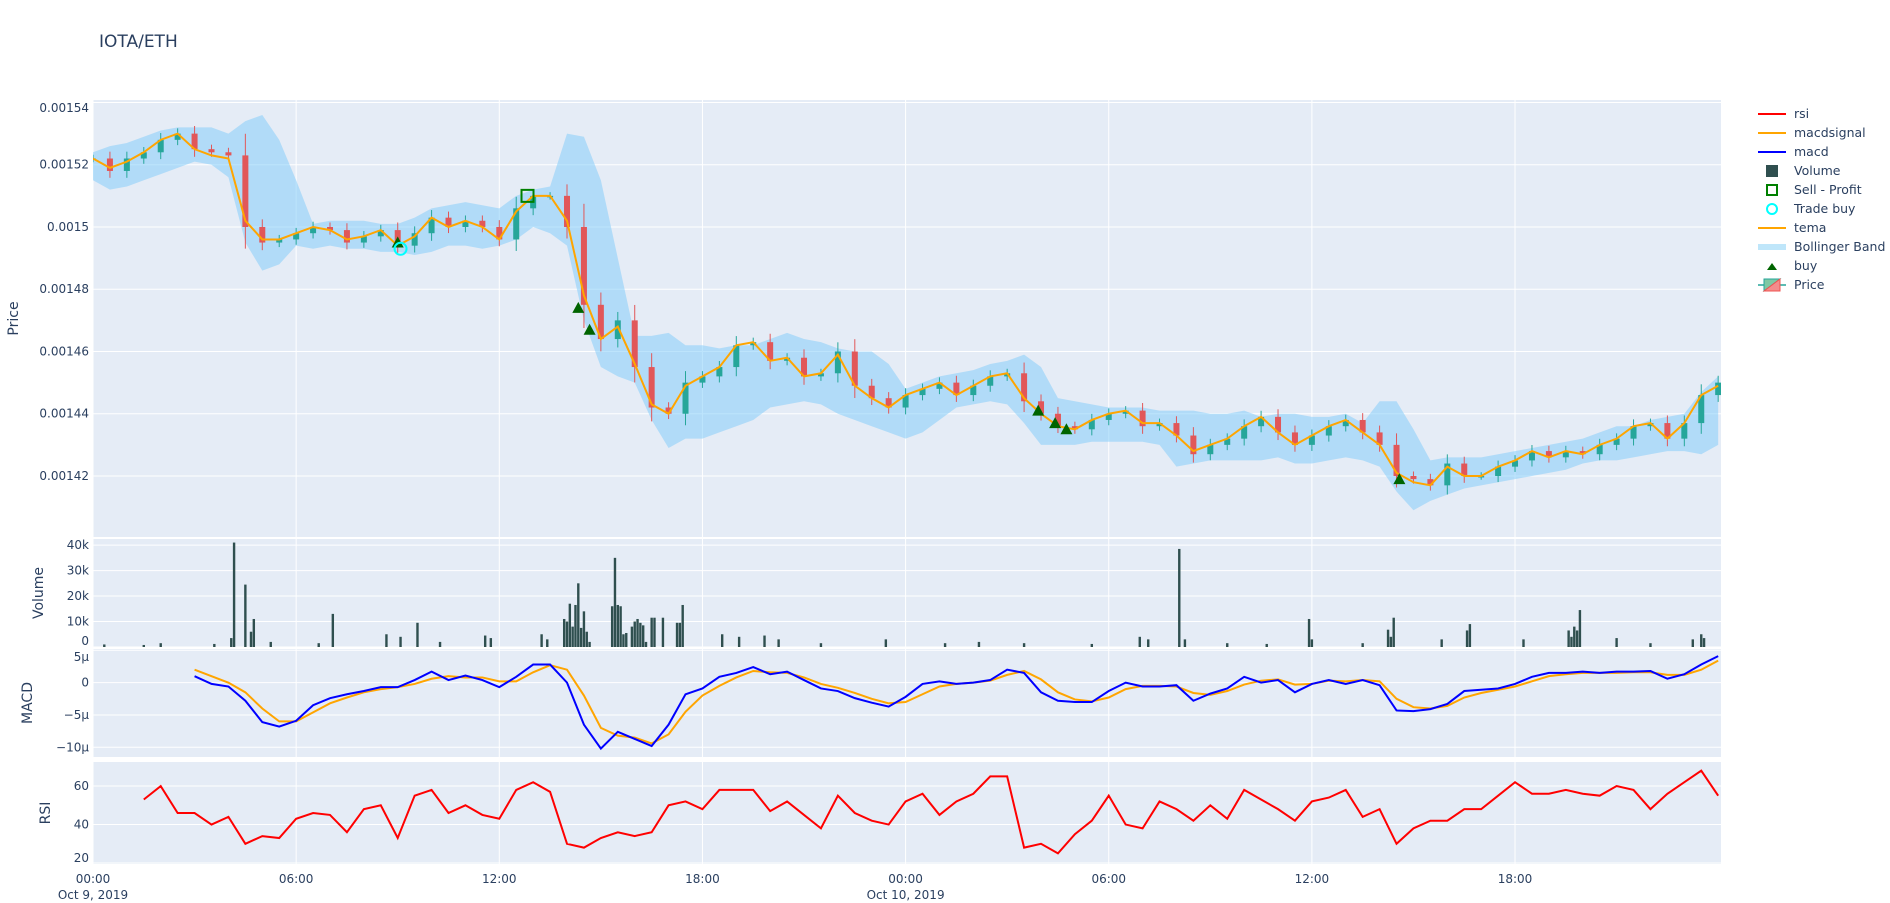  Describe the element at coordinates (78, 571) in the screenshot. I see `volume-y-tick-label: 30k` at that location.